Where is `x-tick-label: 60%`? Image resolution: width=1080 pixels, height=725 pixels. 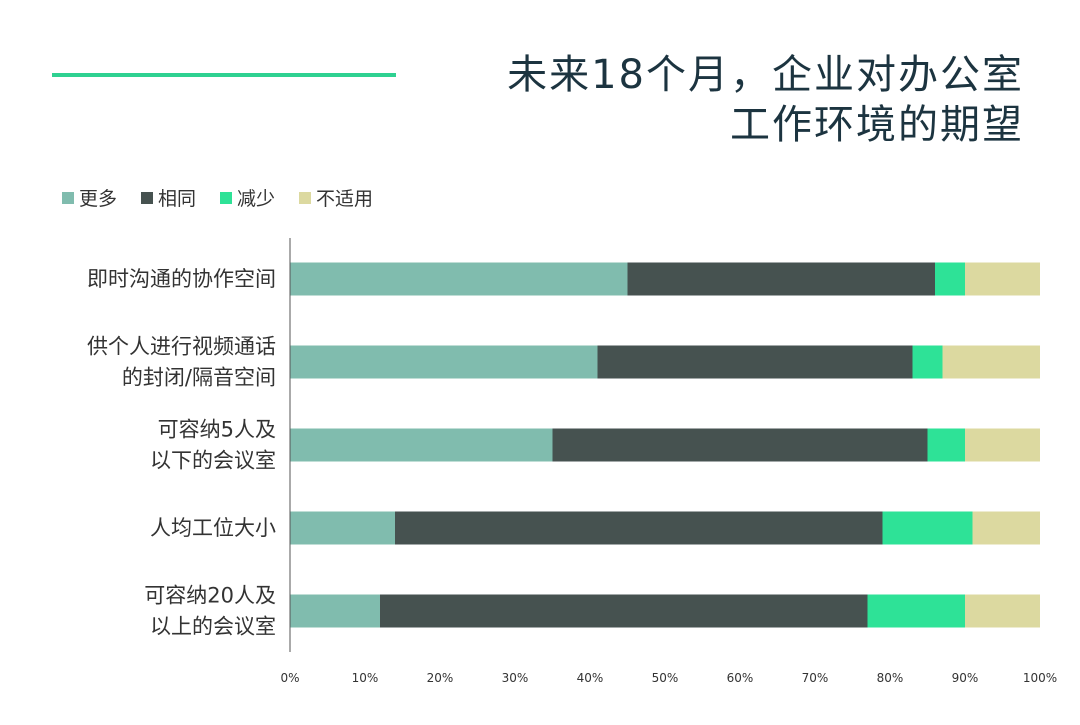 x-tick-label: 60% is located at coordinates (740, 678).